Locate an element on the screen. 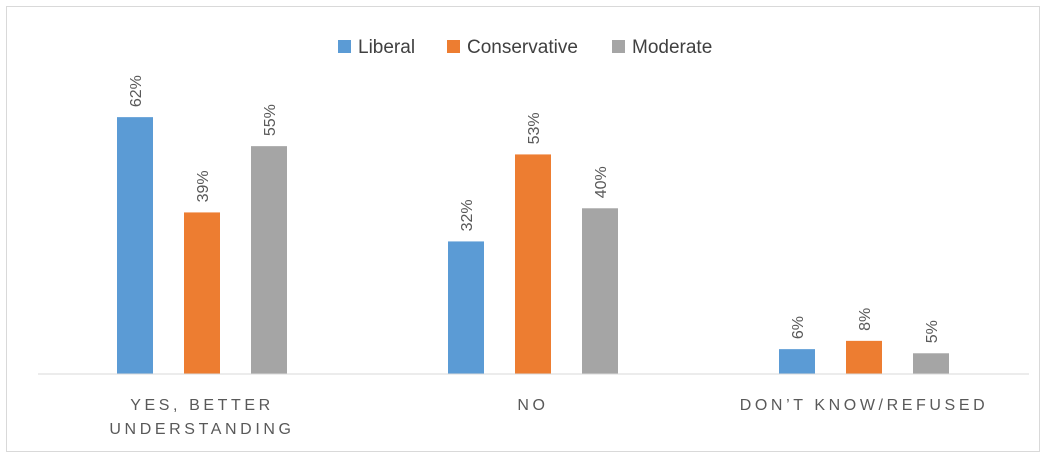 The image size is (1045, 453). data-label-moderate-2: 5% is located at coordinates (932, 331).